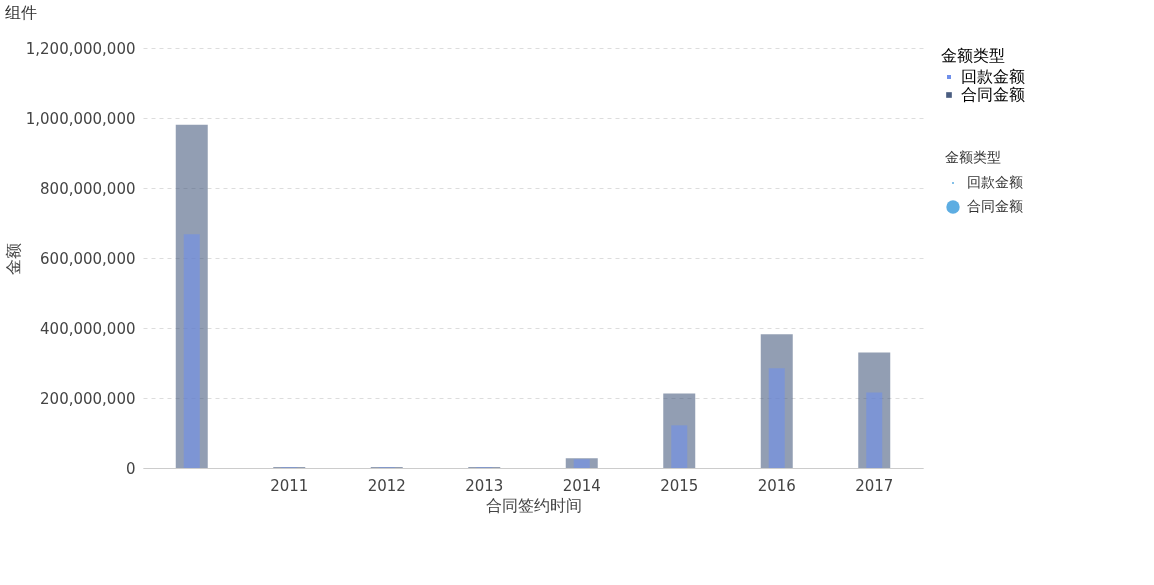  I want to click on y-tick-label: 1,200,000,000, so click(80, 48).